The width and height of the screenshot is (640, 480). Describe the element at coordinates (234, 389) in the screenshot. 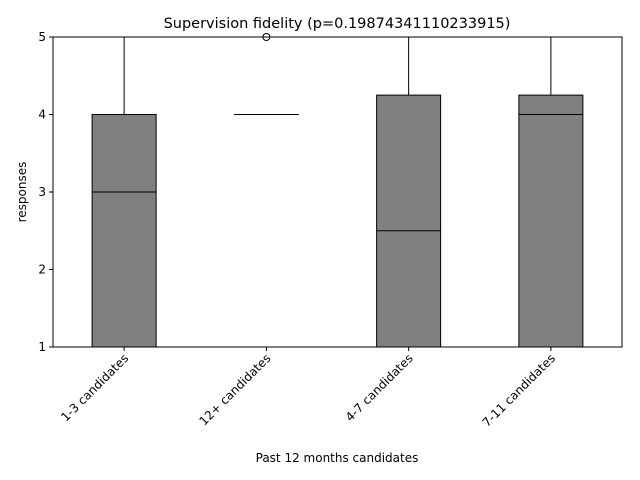

I see `x-tick-label: 12+ candidates` at that location.